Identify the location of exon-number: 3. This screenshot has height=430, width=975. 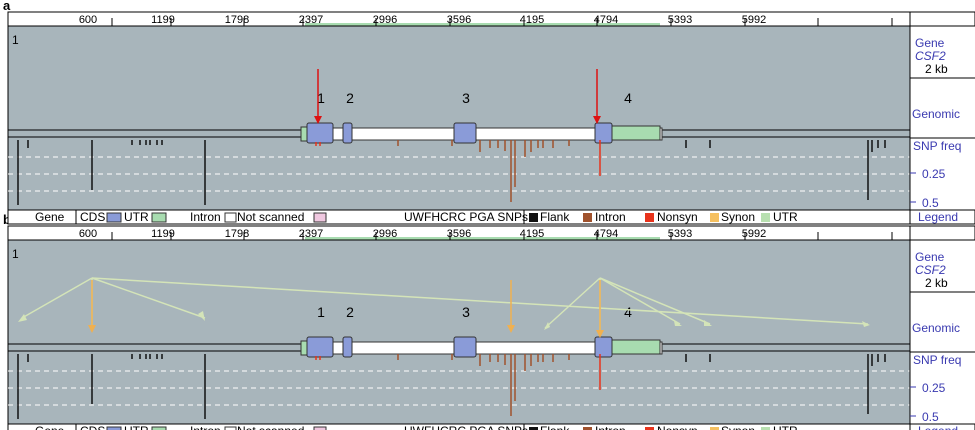
(466, 98).